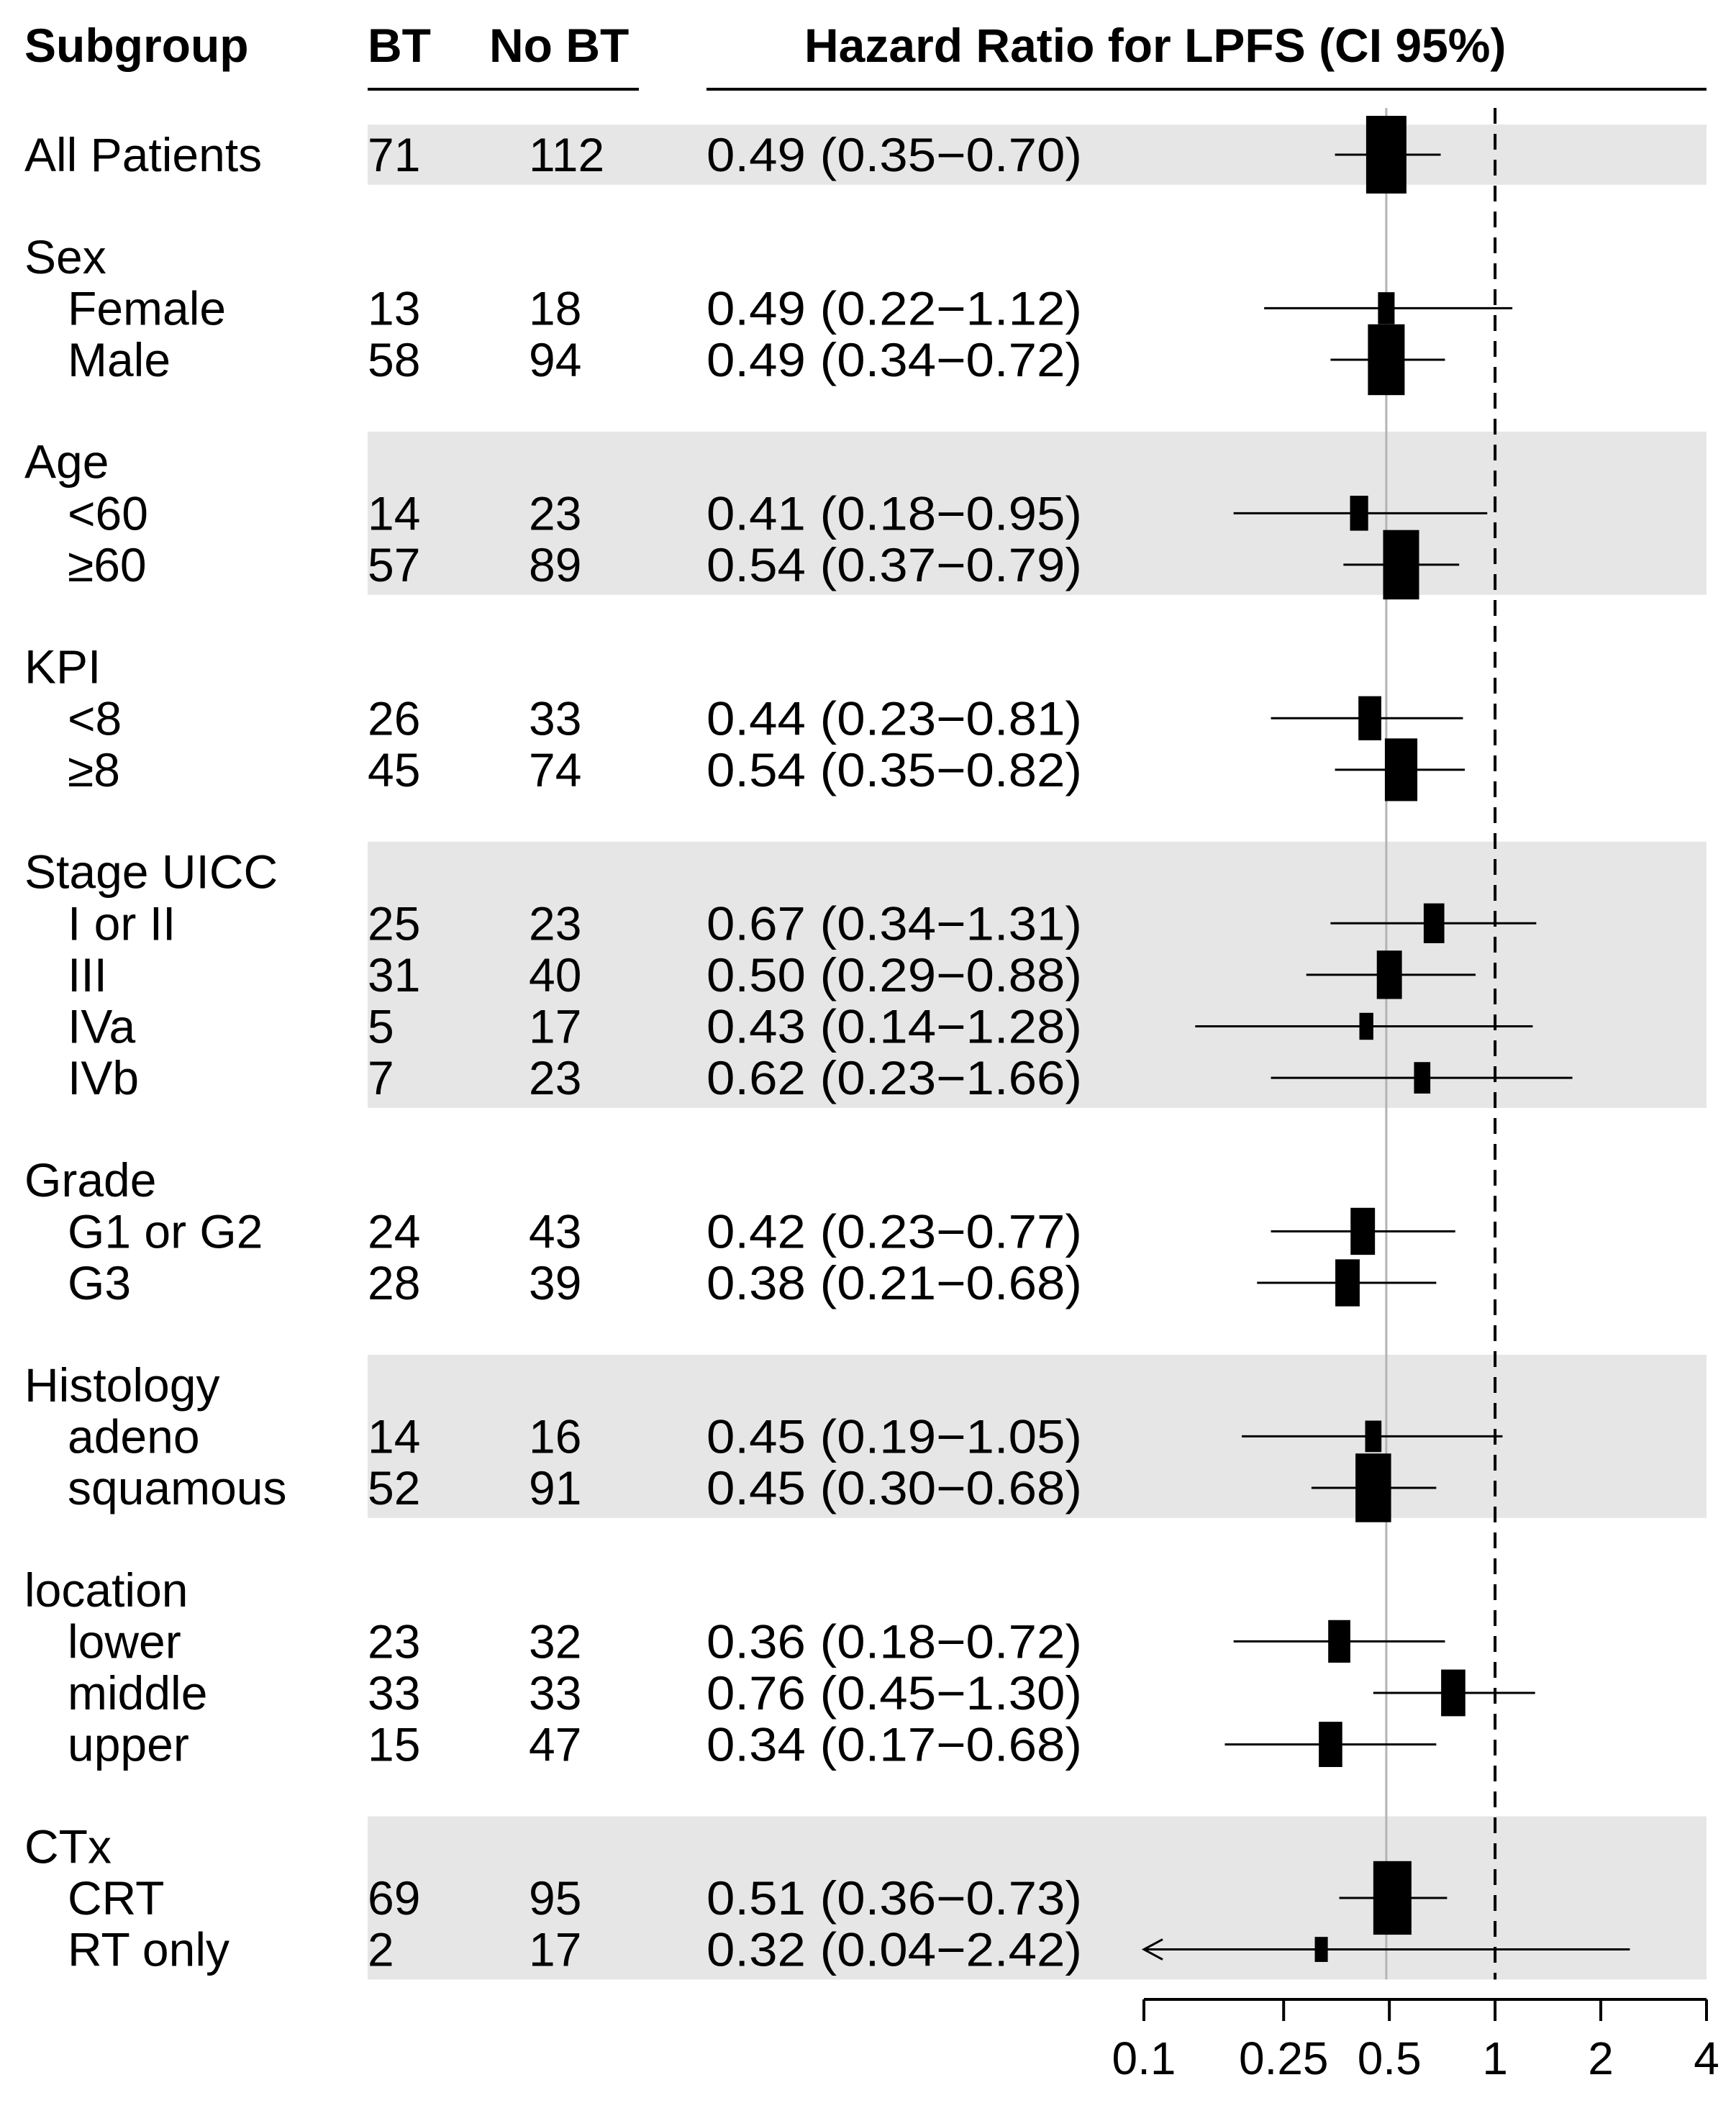 The width and height of the screenshot is (1736, 2103). I want to click on row-no-bt-count: 17, so click(555, 1026).